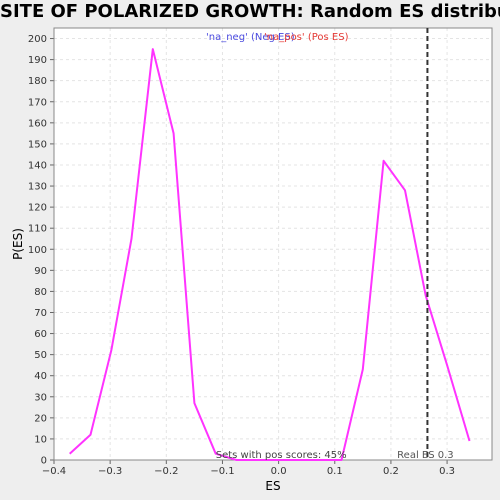 This screenshot has height=500, width=500. I want to click on x-tick-label: 0.1, so click(335, 471).